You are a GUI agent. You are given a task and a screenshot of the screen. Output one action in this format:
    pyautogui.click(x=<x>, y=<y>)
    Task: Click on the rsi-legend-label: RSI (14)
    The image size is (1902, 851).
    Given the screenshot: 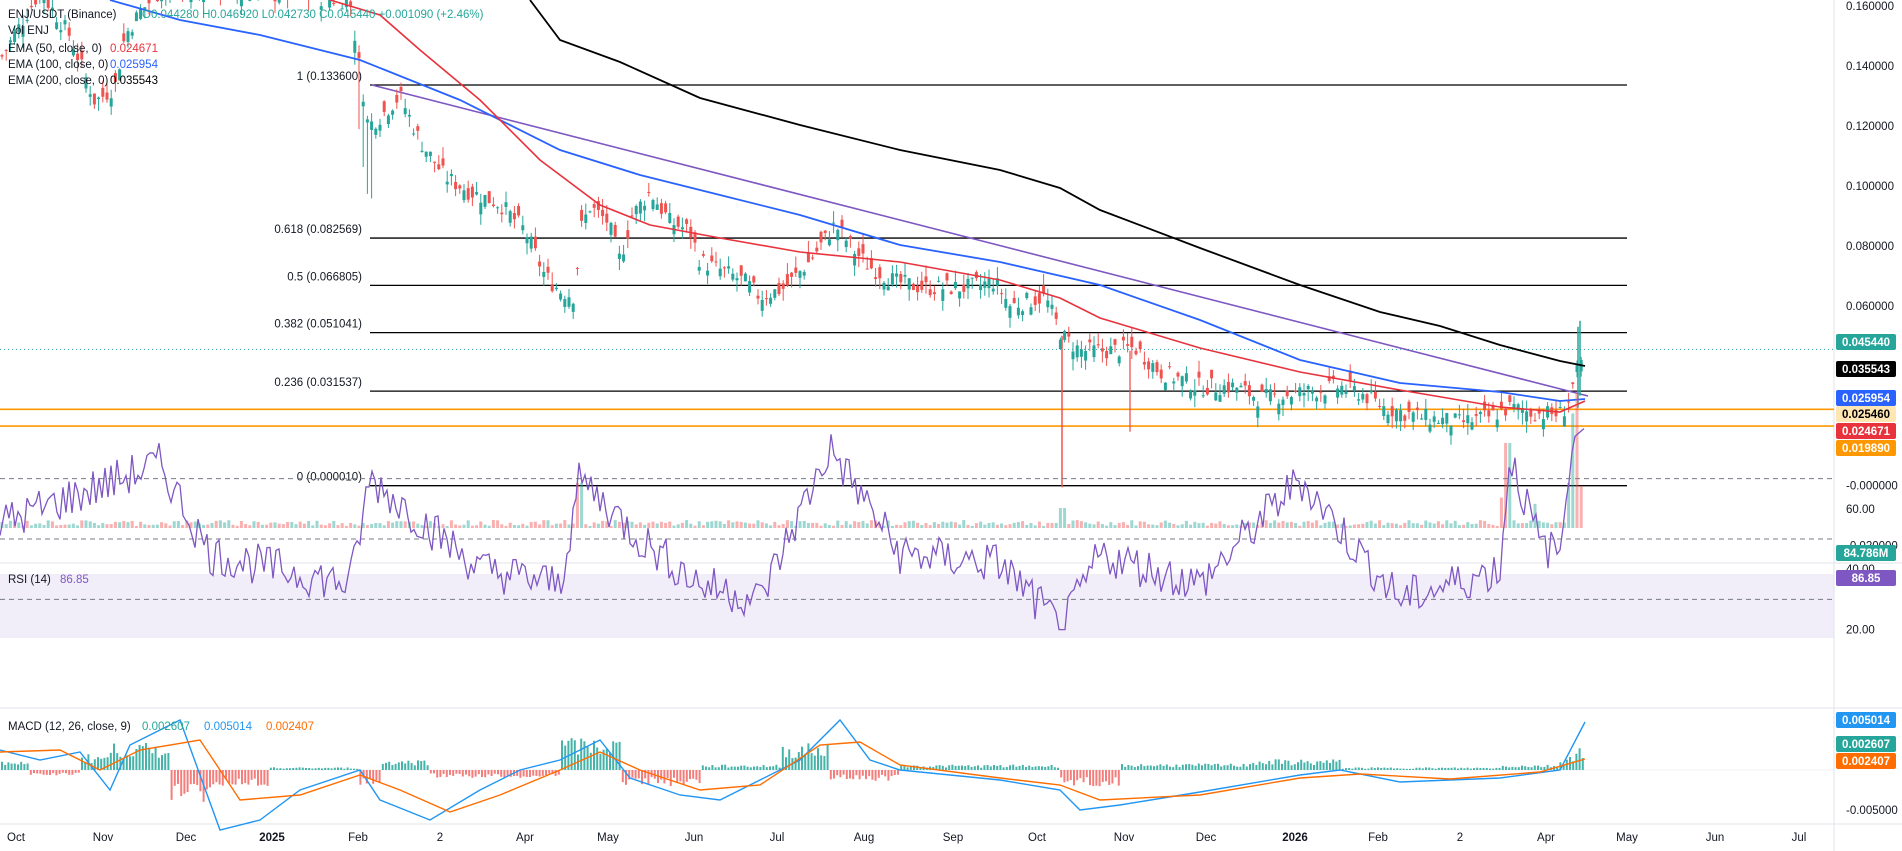 What is the action you would take?
    pyautogui.click(x=29, y=580)
    